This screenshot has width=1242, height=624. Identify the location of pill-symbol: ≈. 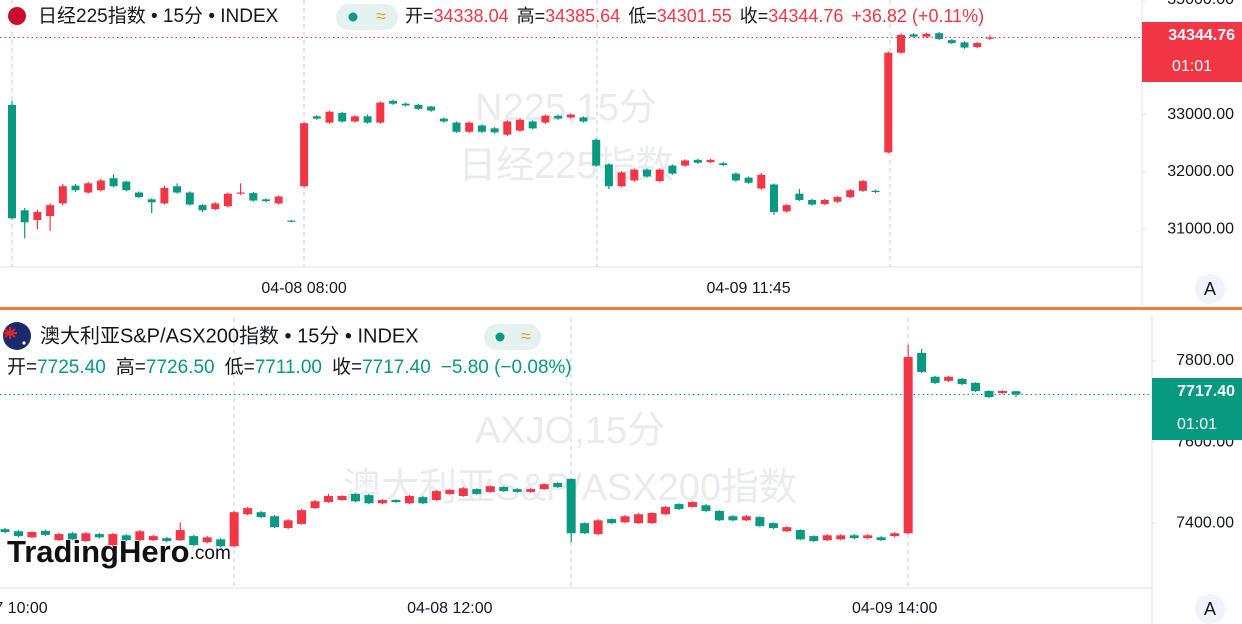
(381, 16).